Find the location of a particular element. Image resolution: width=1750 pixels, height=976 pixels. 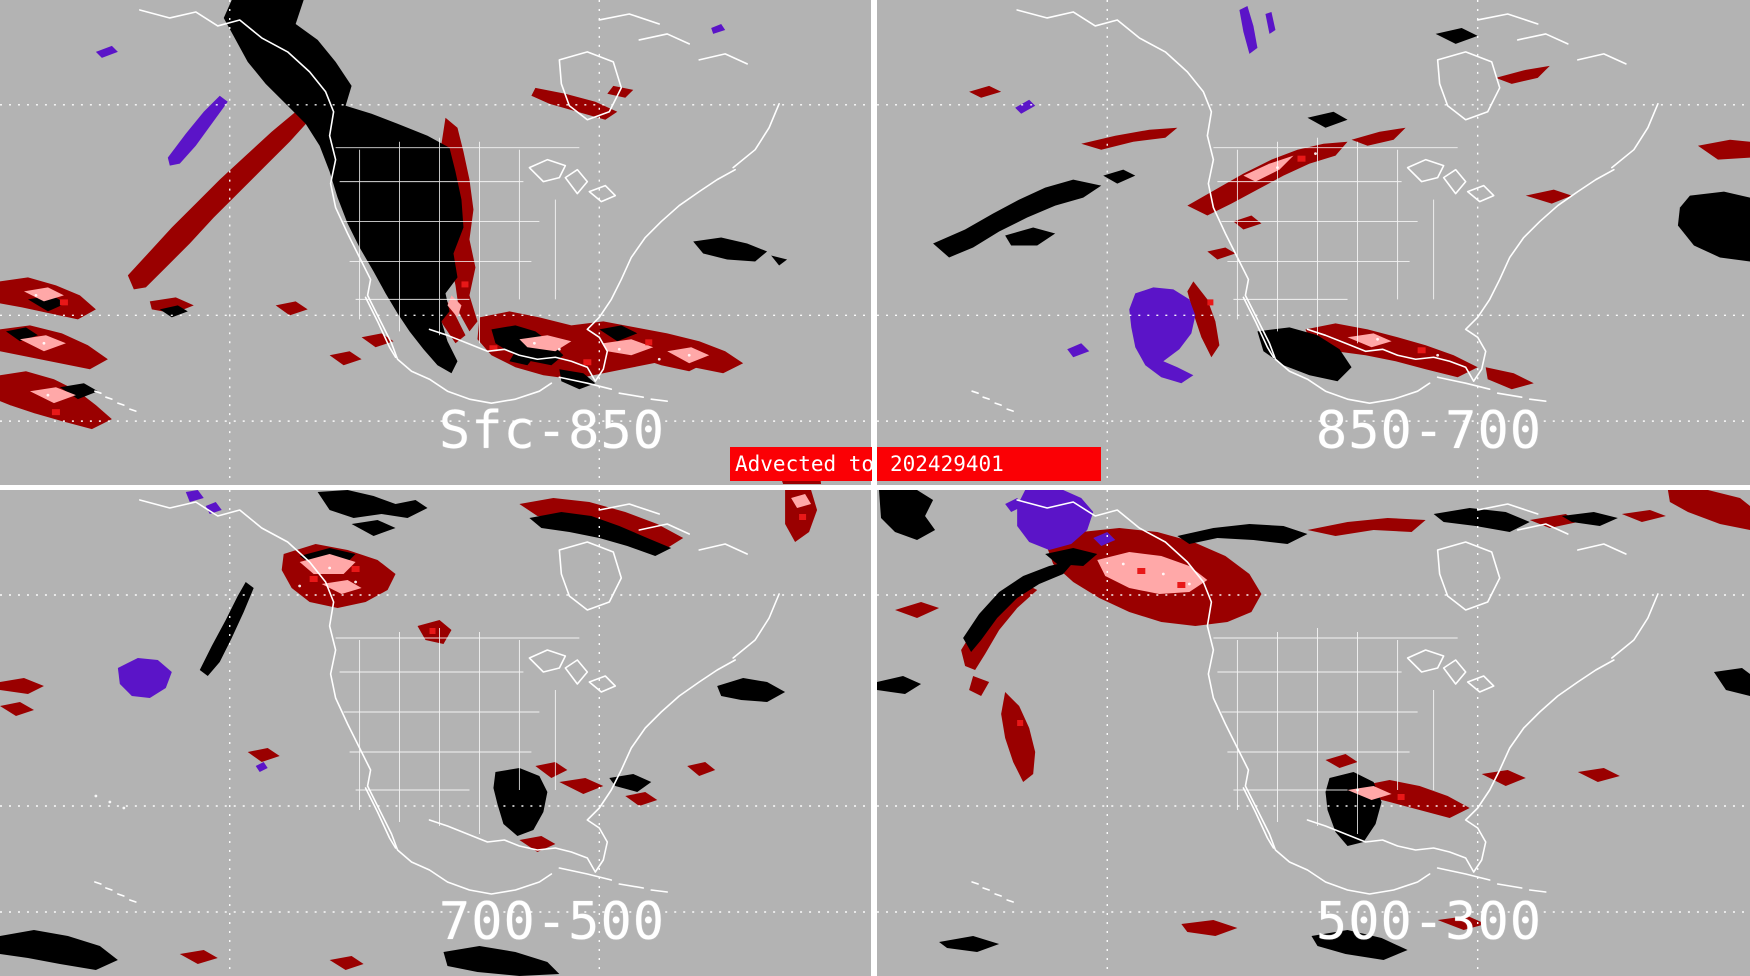

panel-label-850-700: 850-700 is located at coordinates (1429, 431).